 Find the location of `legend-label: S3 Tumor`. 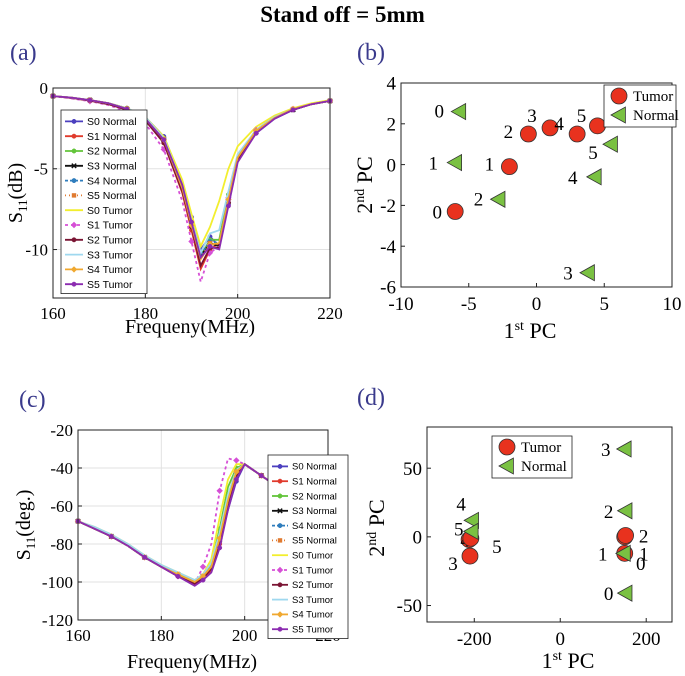

legend-label: S3 Tumor is located at coordinates (312, 600).